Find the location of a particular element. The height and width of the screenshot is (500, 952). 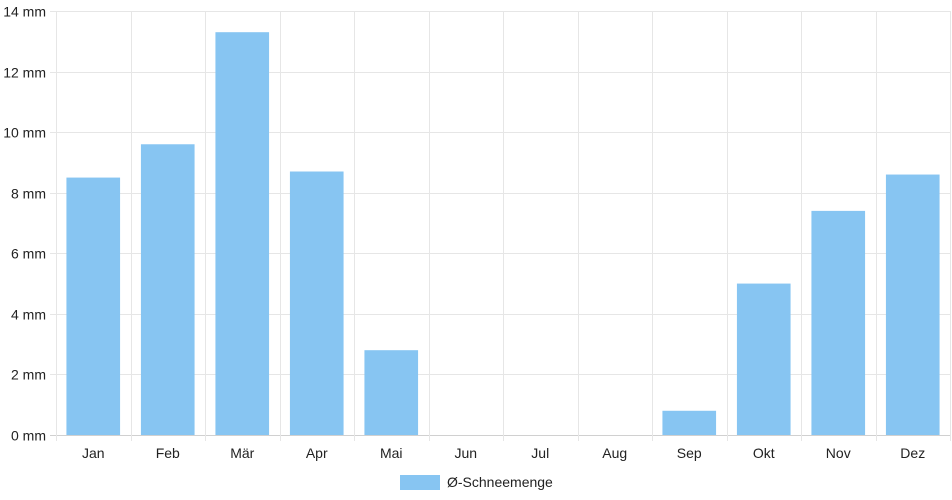

x-tick-label: Aug is located at coordinates (614, 453).